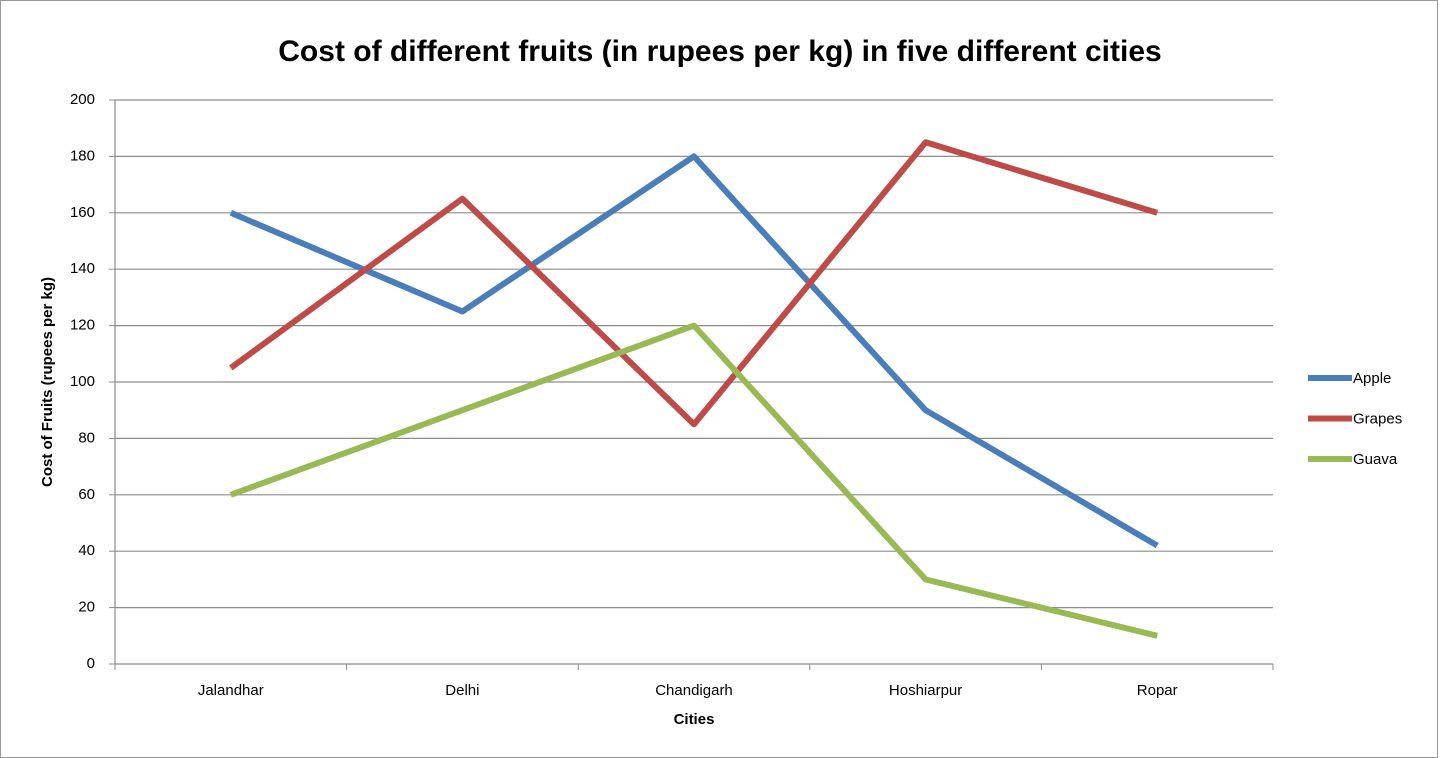 Image resolution: width=1445 pixels, height=758 pixels. Describe the element at coordinates (91, 663) in the screenshot. I see `y-tick-label: 0` at that location.